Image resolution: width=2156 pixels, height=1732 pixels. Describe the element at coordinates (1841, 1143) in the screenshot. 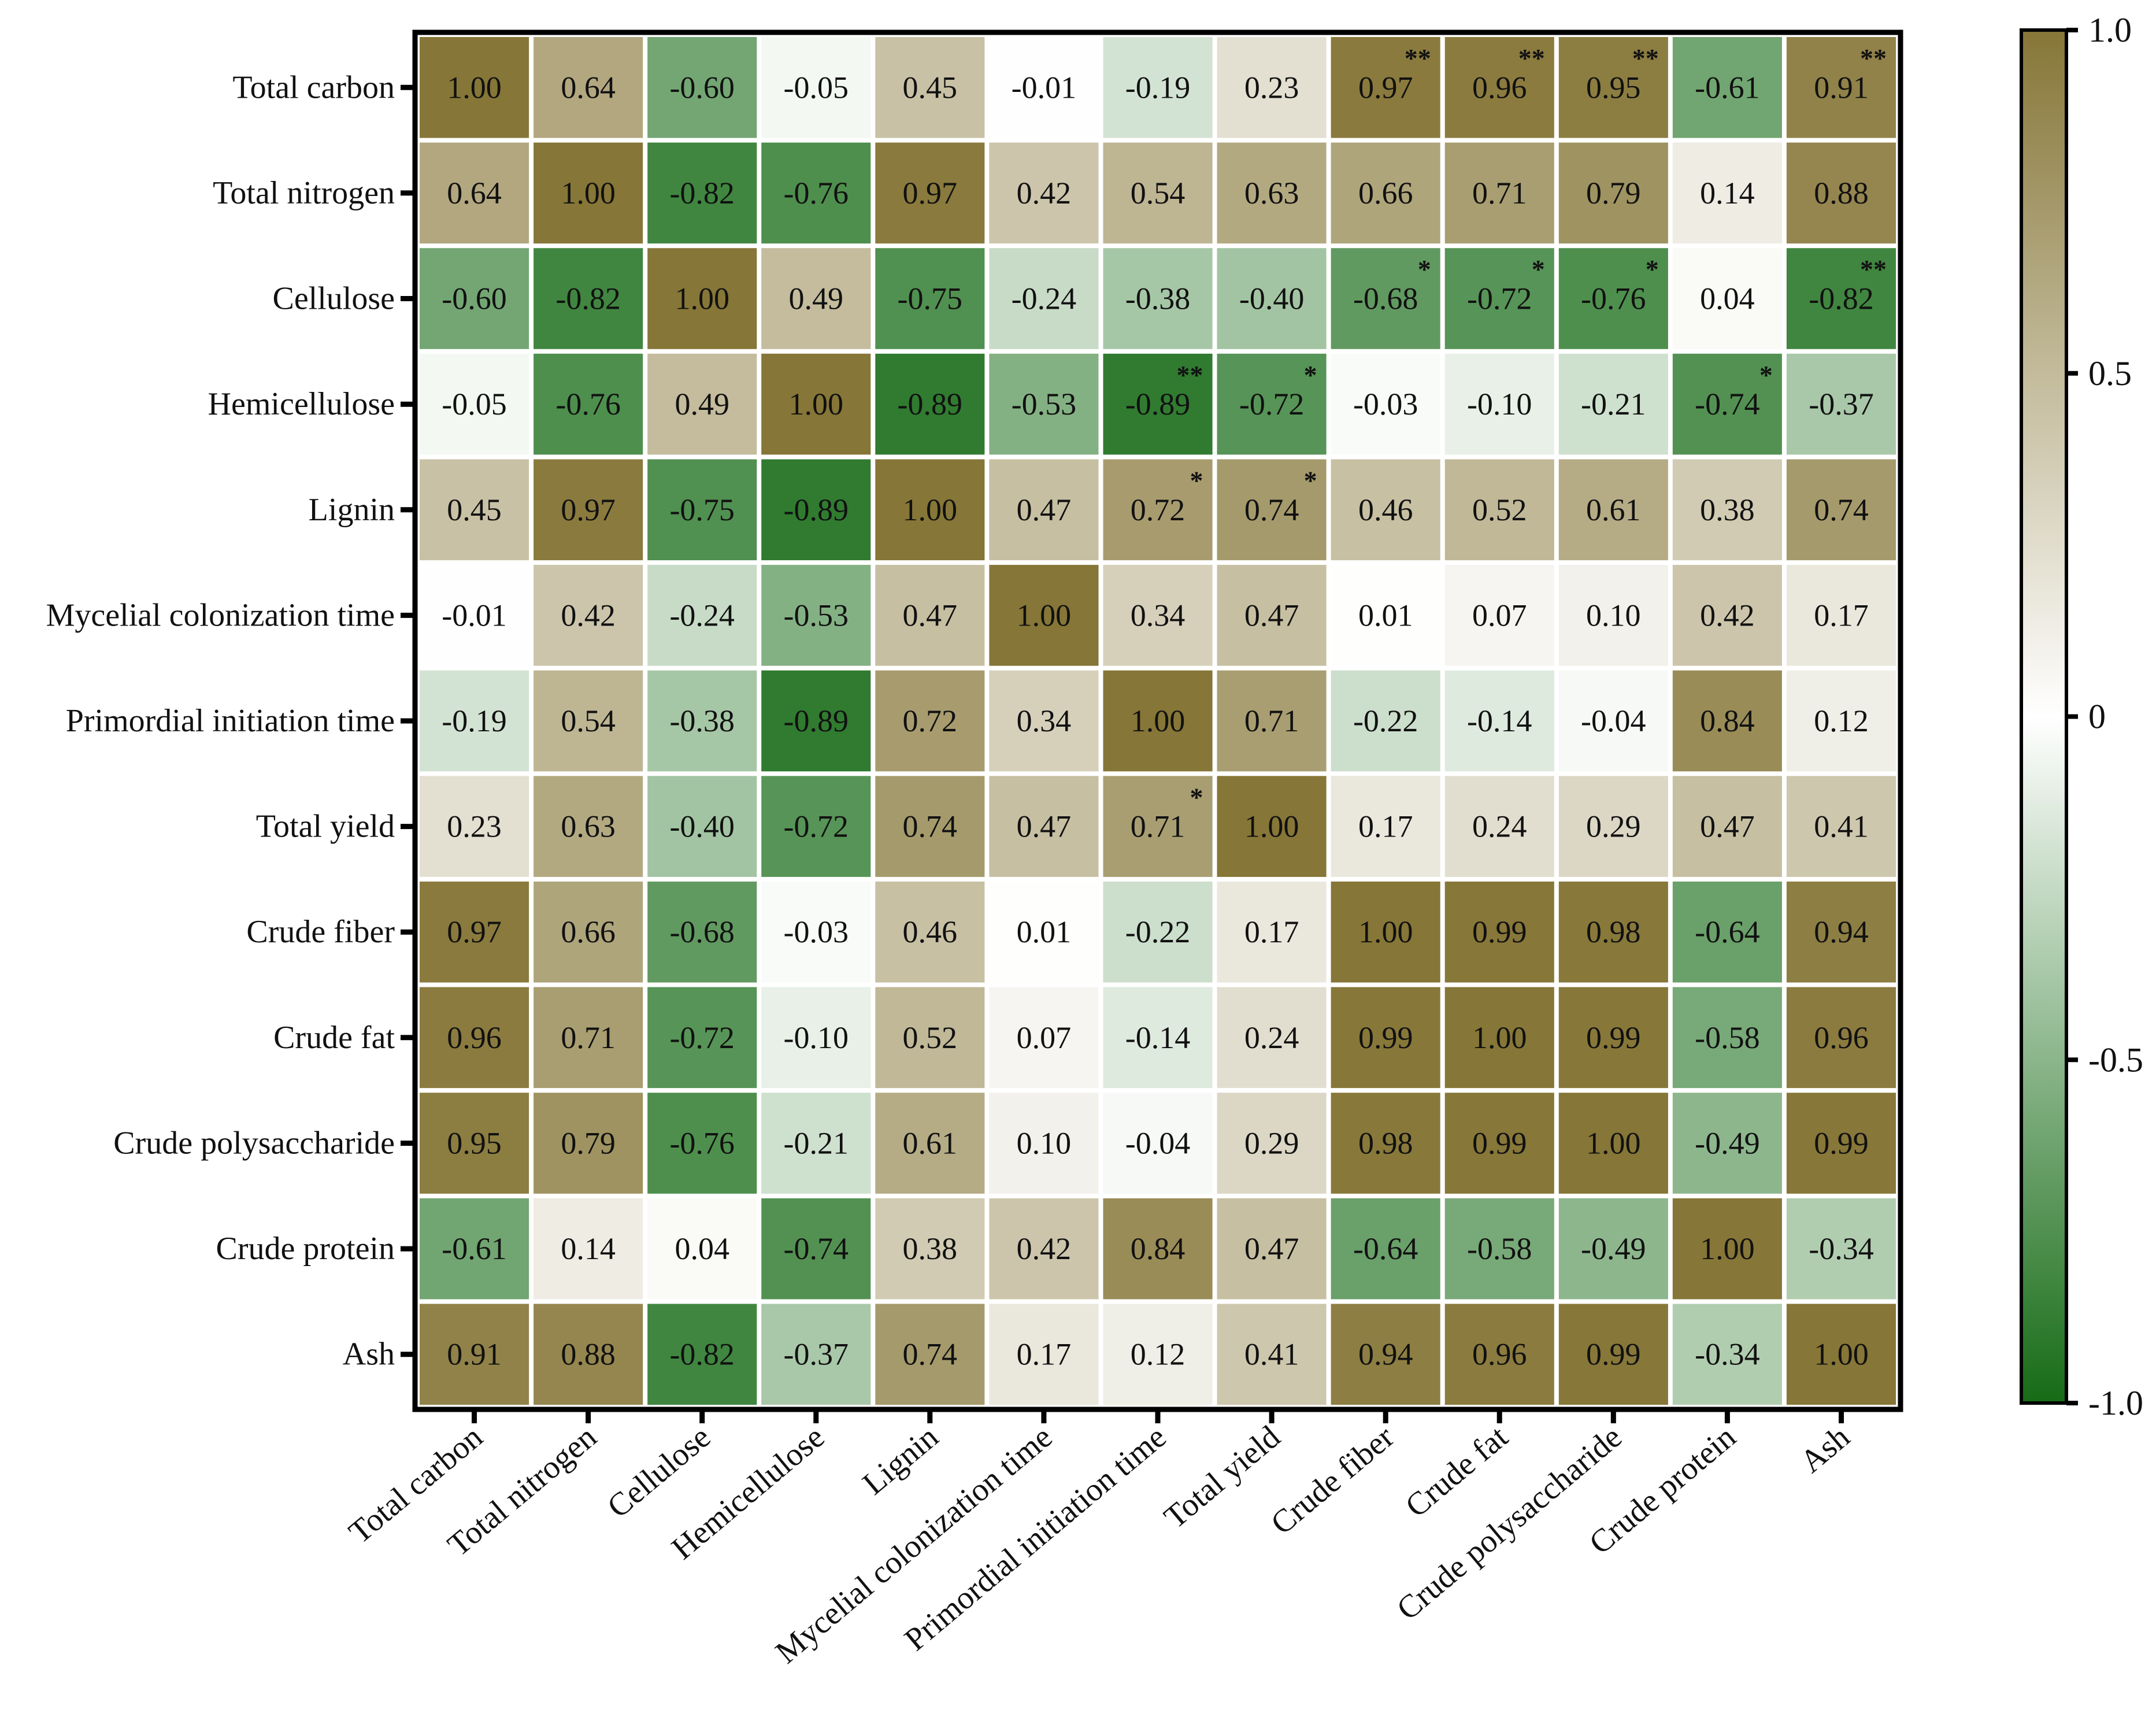

I see `cell-value-label: 0.99` at that location.